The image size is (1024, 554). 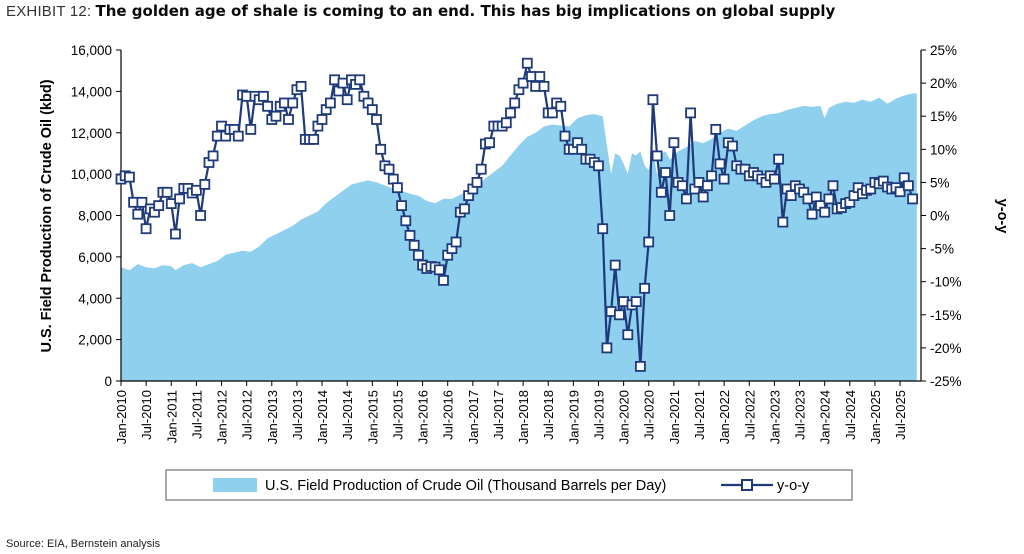 I want to click on exhibit-label: EXHIBIT 12:, so click(x=49, y=11).